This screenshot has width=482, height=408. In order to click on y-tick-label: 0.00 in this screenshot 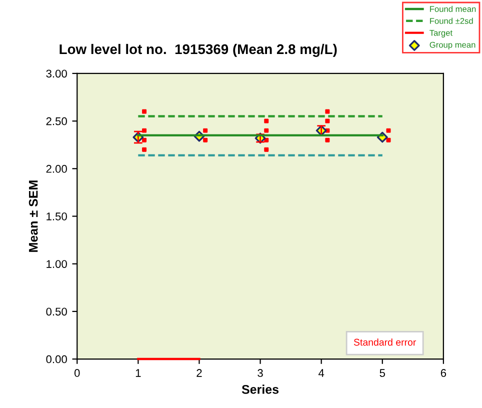, I will do `click(56, 359)`.